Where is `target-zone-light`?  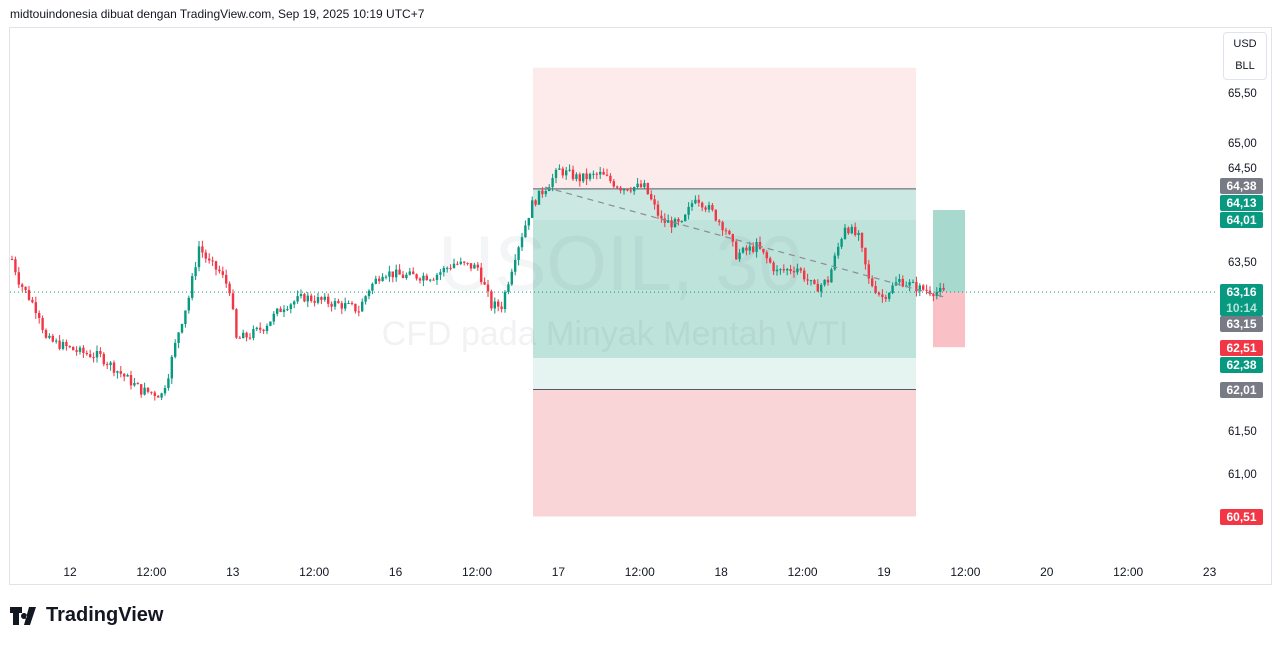 target-zone-light is located at coordinates (724, 374).